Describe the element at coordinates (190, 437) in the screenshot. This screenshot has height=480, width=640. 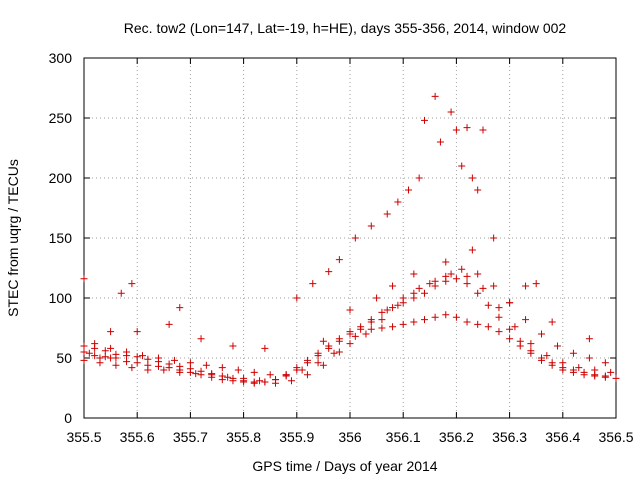
I see `x-tick-label: 355.7` at that location.